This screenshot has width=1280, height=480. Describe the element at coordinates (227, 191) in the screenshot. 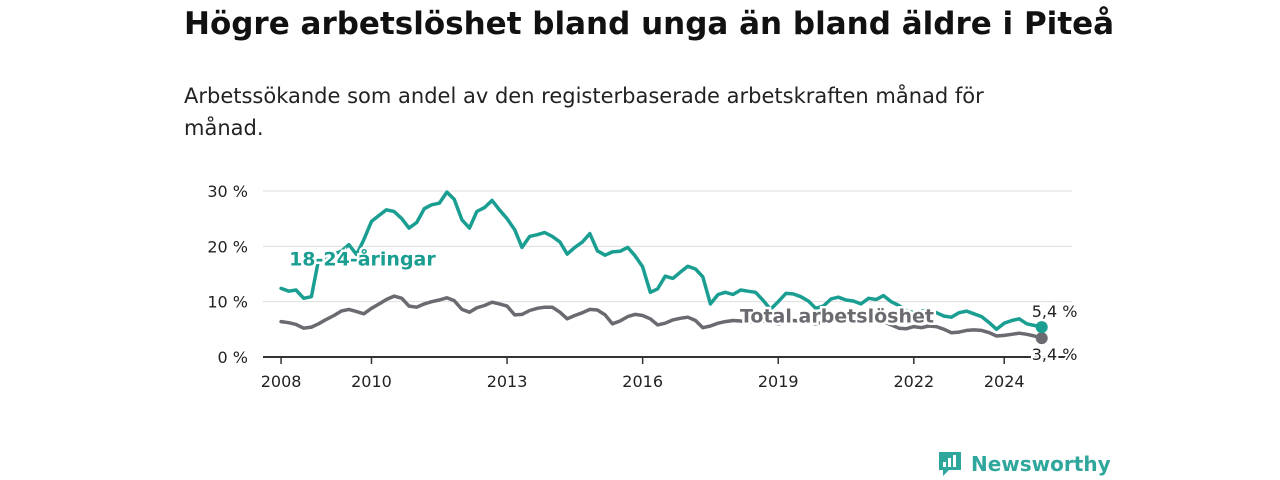

I see `y-tick-label: 30 %` at that location.